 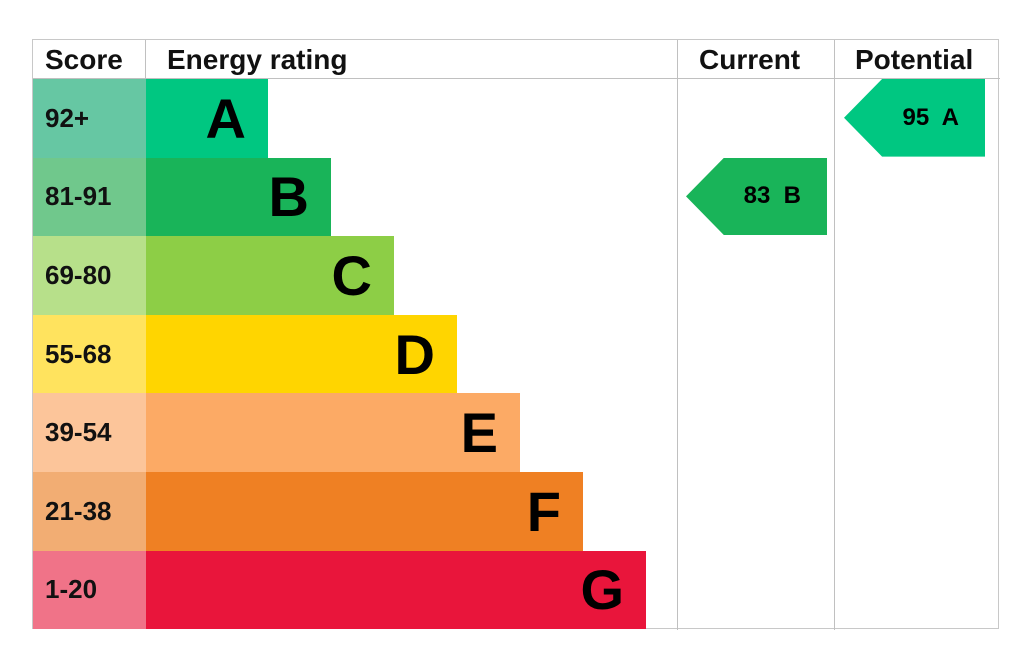 What do you see at coordinates (89, 118) in the screenshot?
I see `score-range-a: 92+` at bounding box center [89, 118].